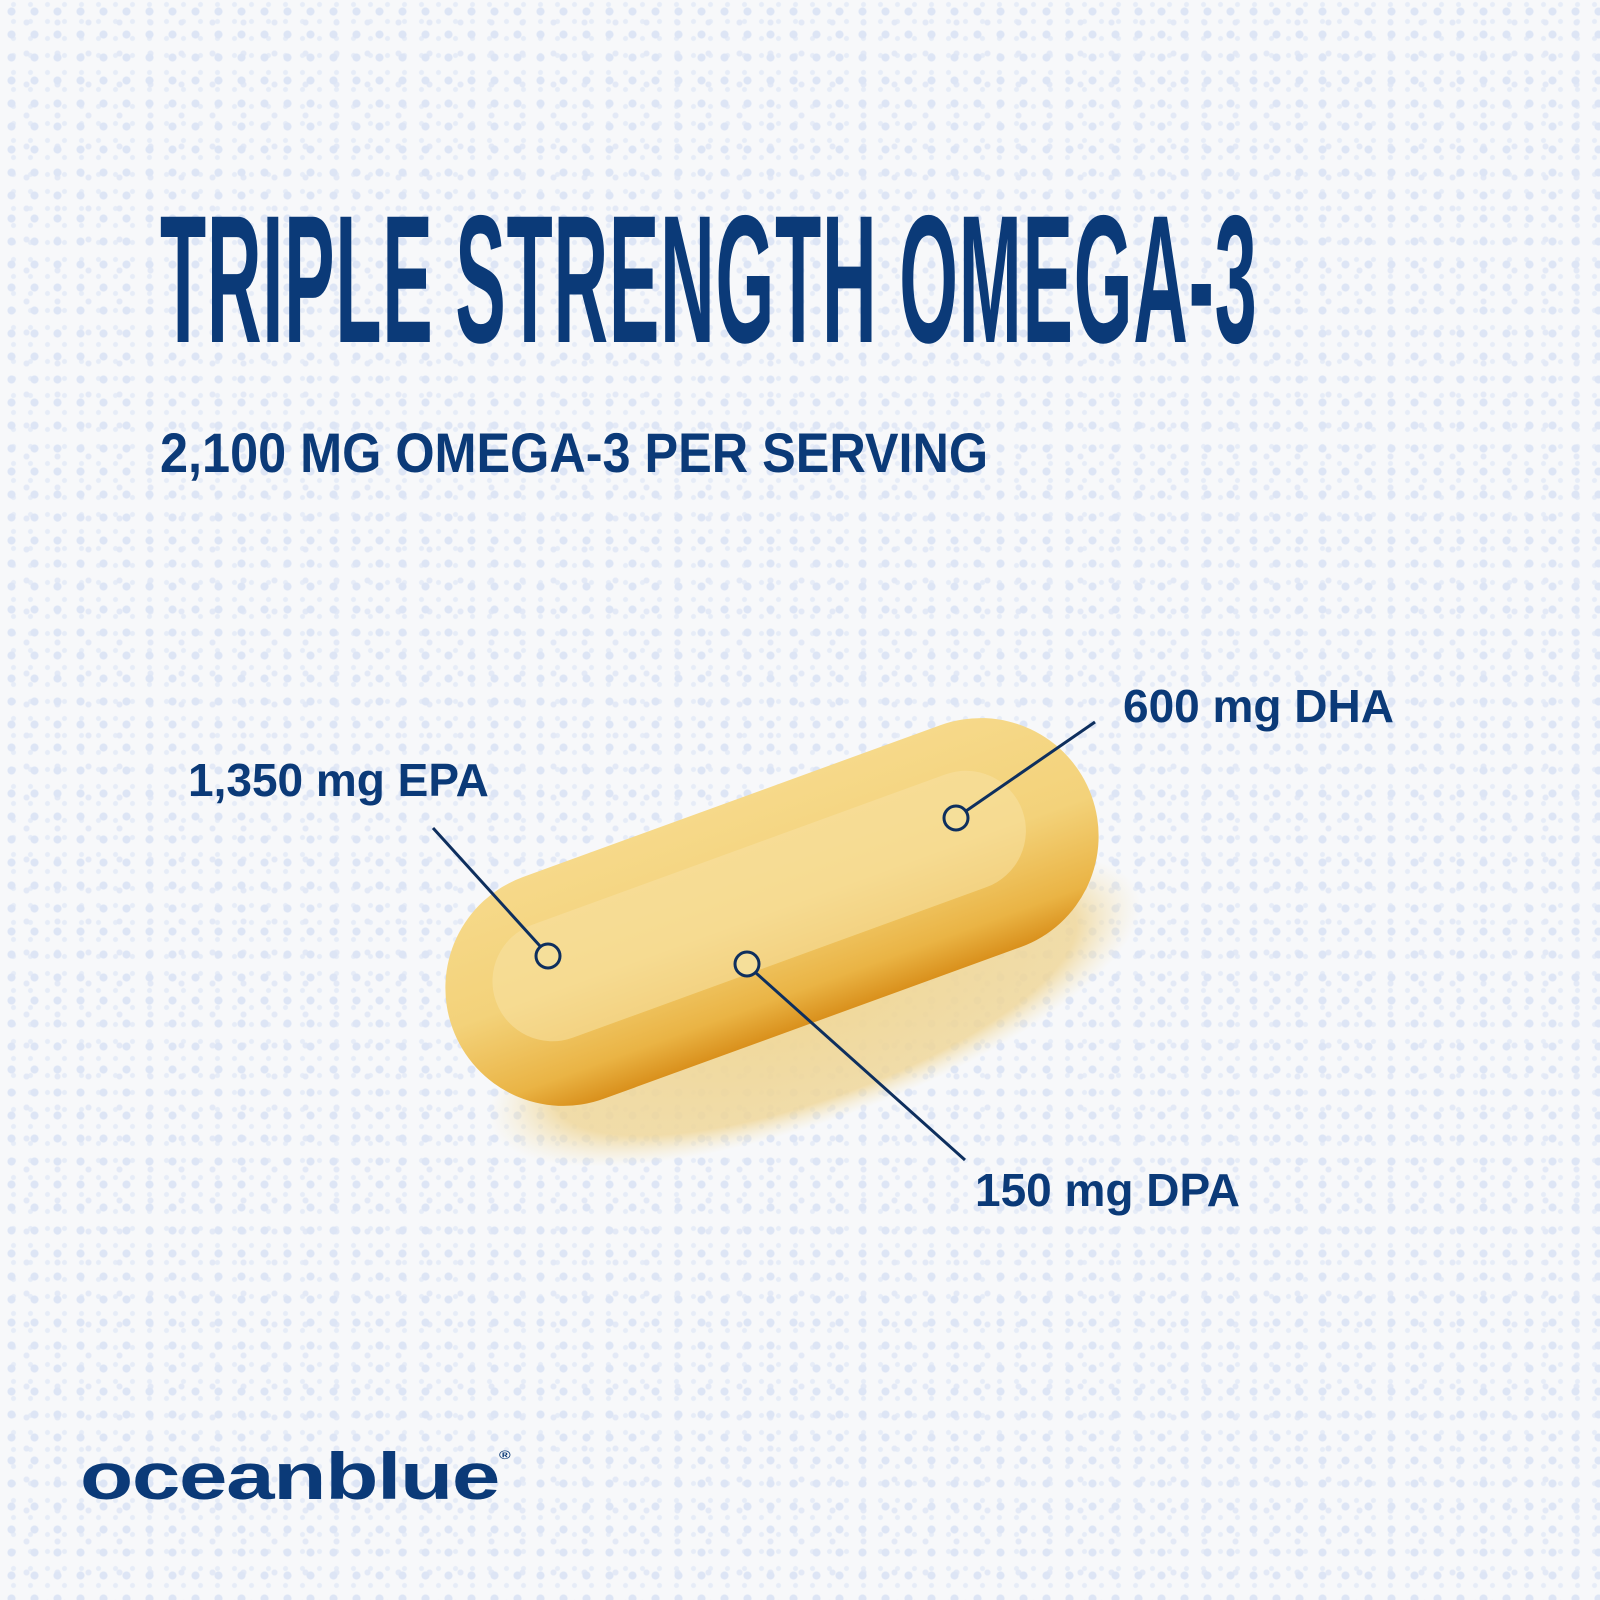 This screenshot has height=1600, width=1600. What do you see at coordinates (1108, 1190) in the screenshot?
I see `dpa-callout: 150 mg DPA` at bounding box center [1108, 1190].